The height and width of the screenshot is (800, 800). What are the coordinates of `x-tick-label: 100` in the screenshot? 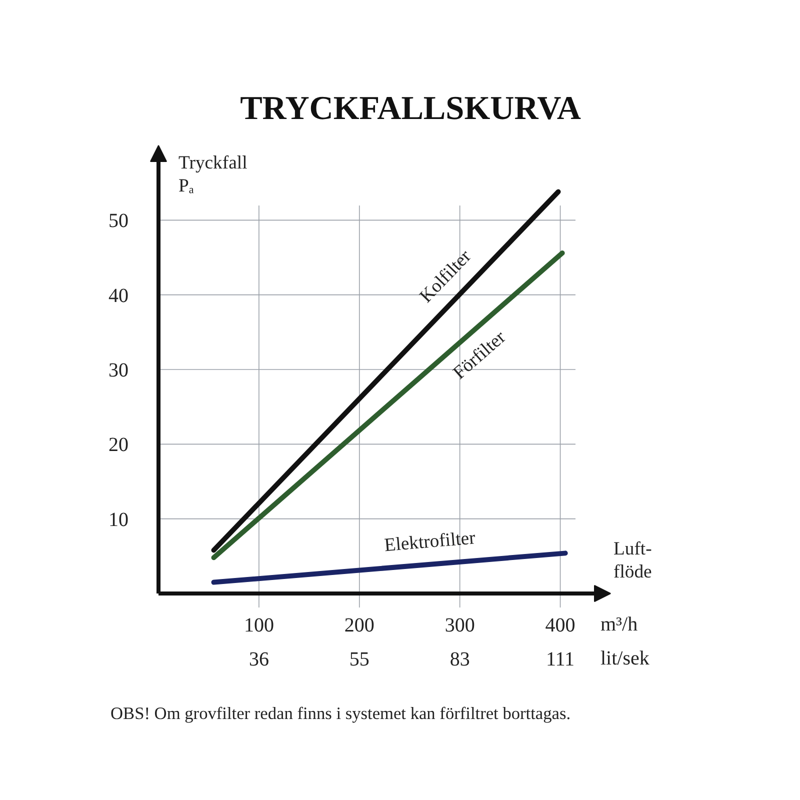 It's located at (259, 625).